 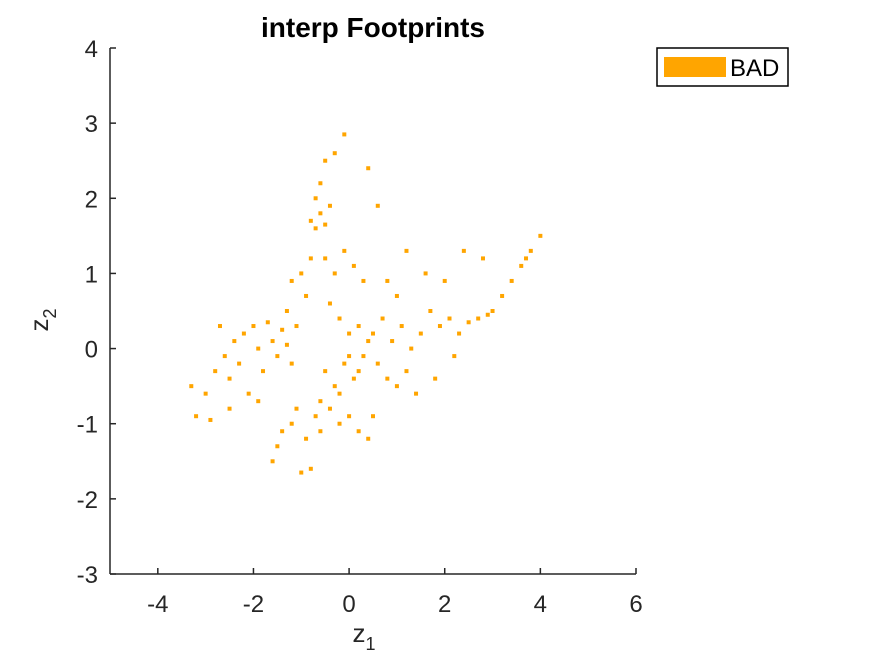 I want to click on y-tick-label: 4, so click(x=91, y=49).